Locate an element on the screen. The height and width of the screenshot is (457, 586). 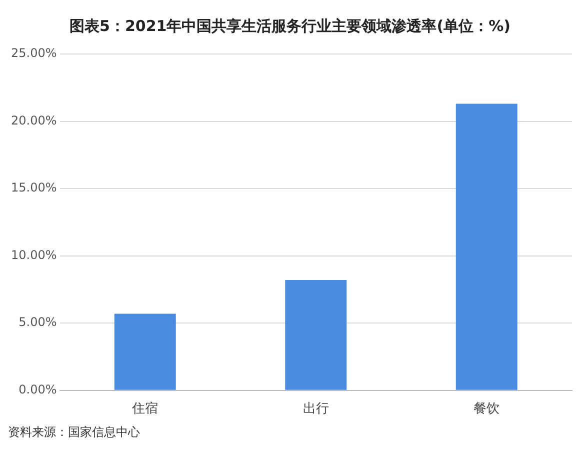
y-tick-label: 25.00% is located at coordinates (33, 53).